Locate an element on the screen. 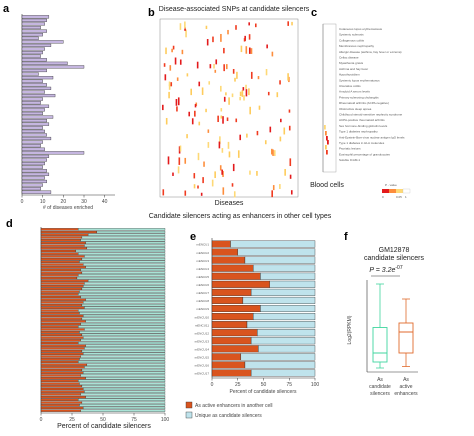 The width and height of the screenshot is (474, 436). panel-e-category-label: mENCU3 is located at coordinates (202, 261).